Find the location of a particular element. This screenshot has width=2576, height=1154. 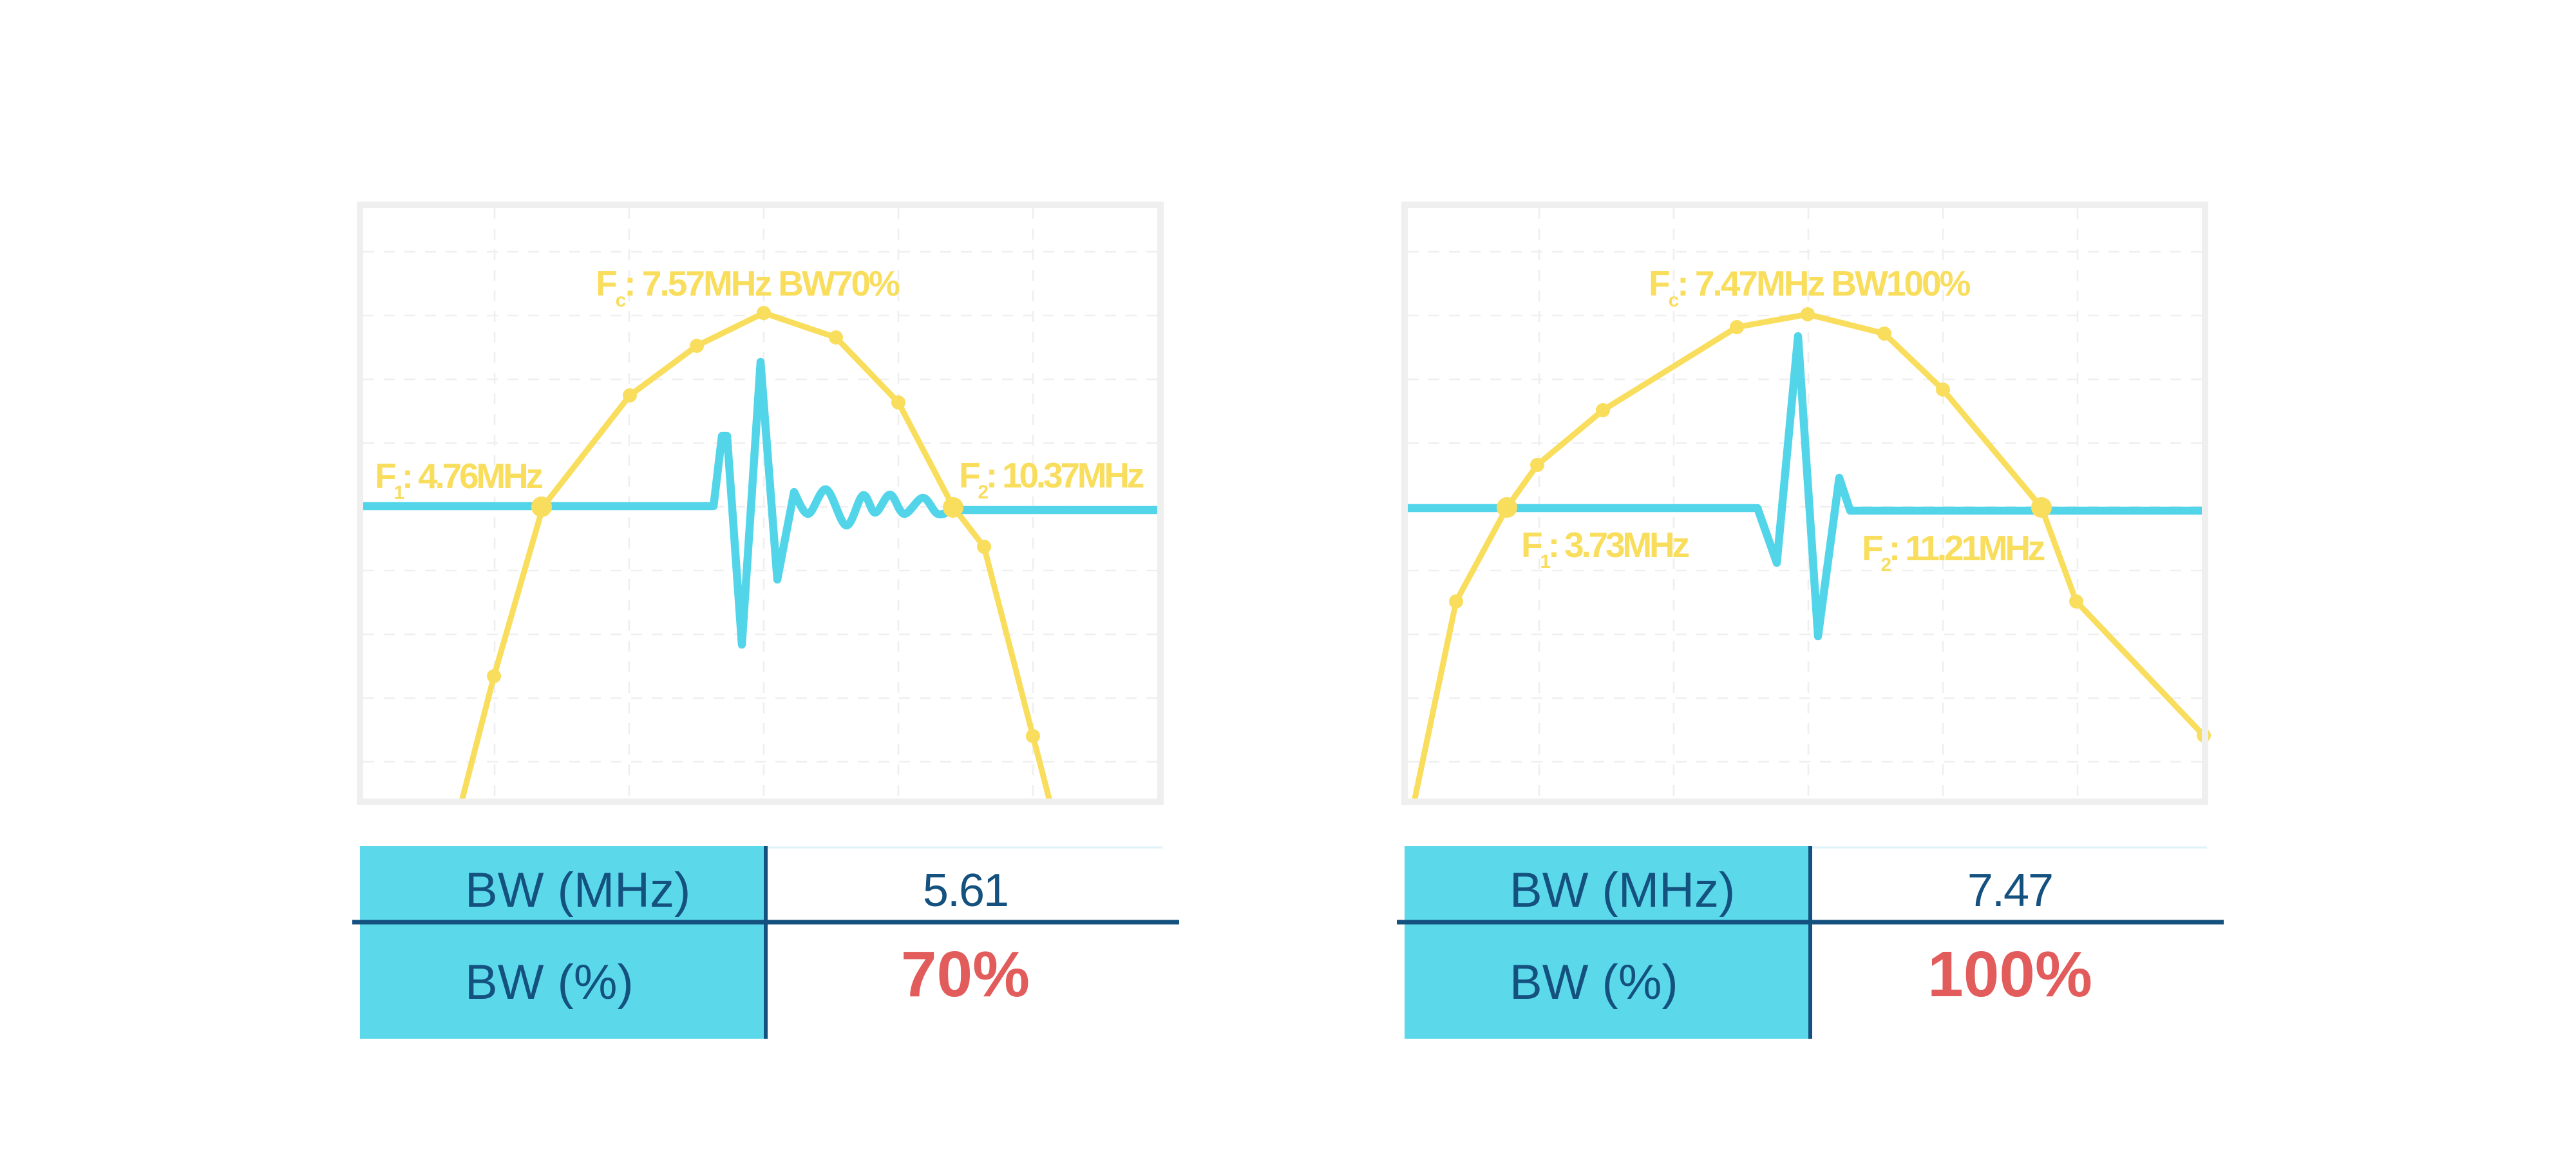

svg-text: 100% is located at coordinates (2010, 974).